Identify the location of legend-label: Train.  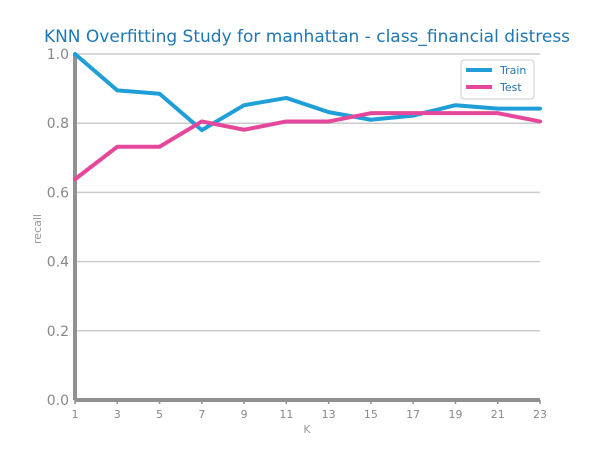
(512, 70).